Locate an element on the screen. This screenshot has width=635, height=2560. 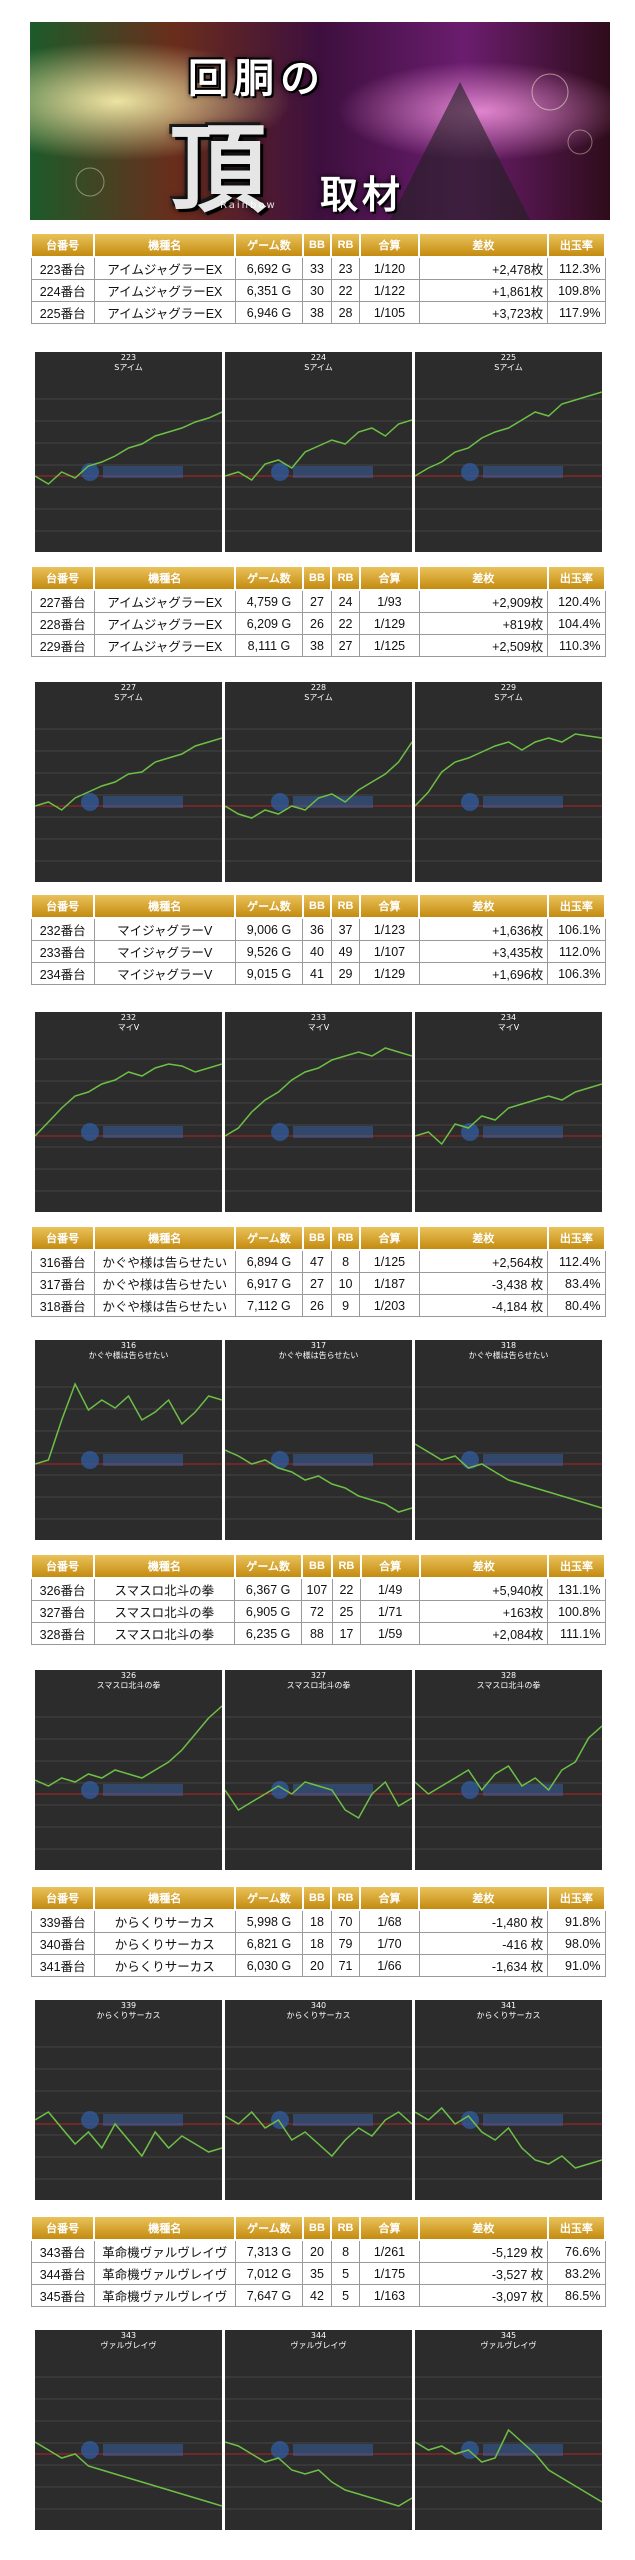
cell-games: 6,946 G is located at coordinates (269, 312).